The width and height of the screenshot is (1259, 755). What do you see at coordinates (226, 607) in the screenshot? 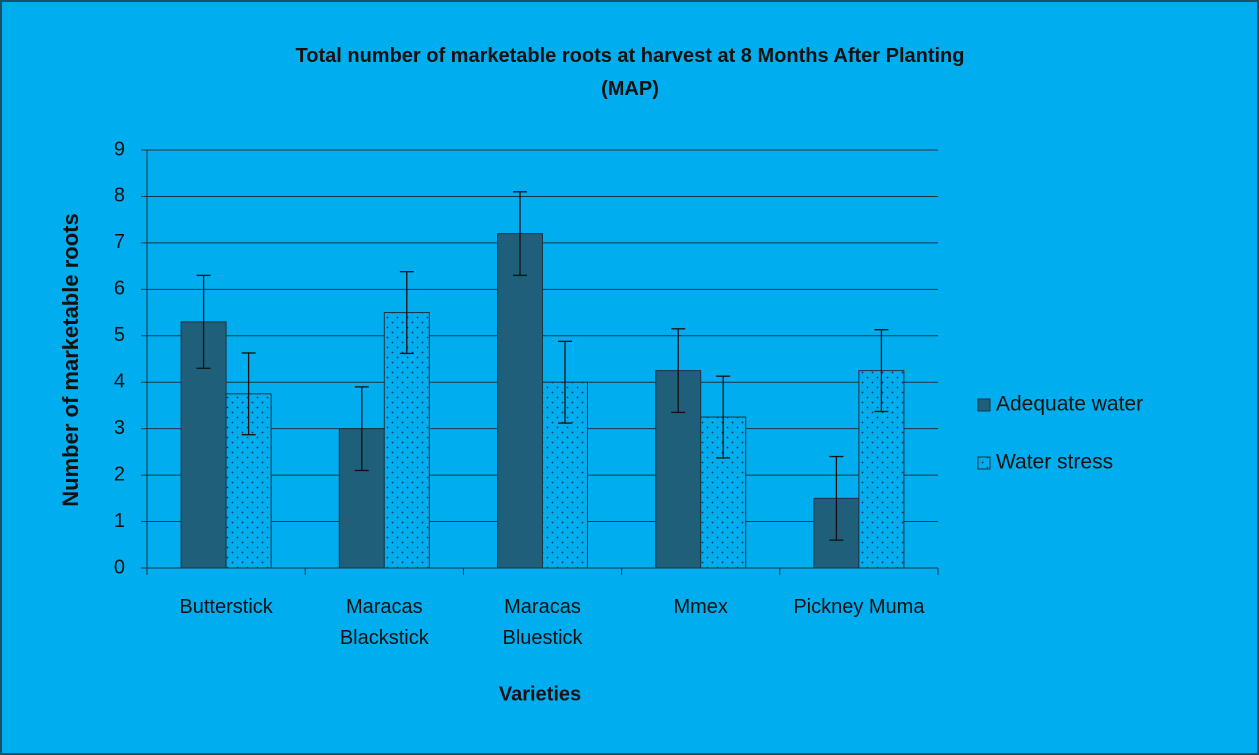
I see `x-tick-label: Butterstick` at bounding box center [226, 607].